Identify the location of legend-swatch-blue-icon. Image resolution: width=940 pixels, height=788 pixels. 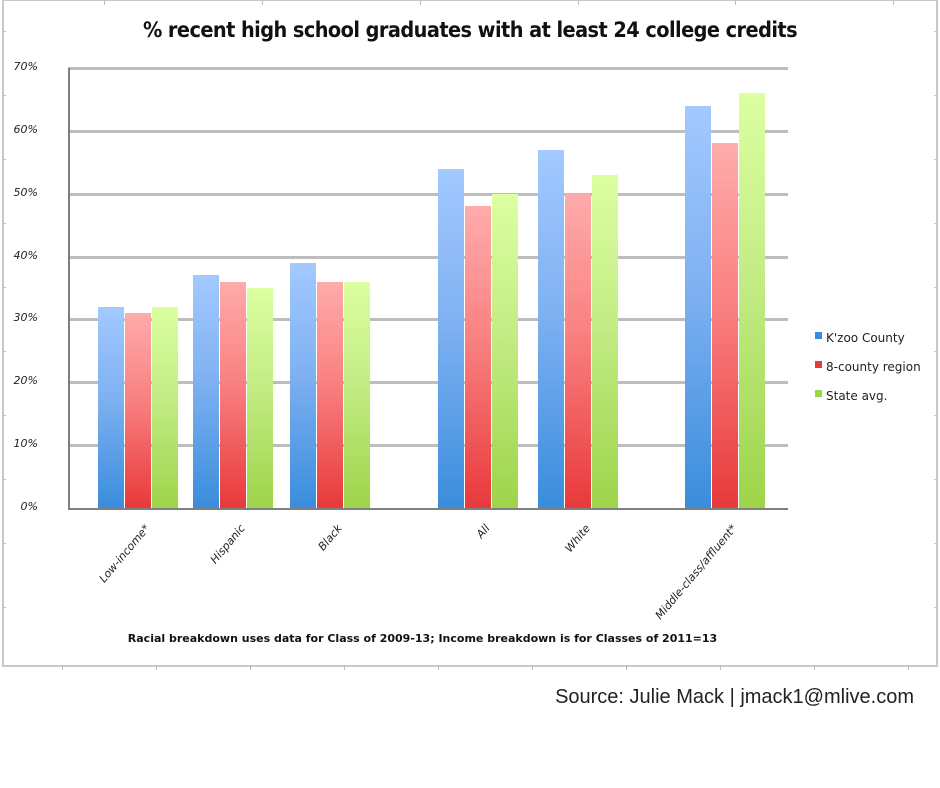
(818, 335).